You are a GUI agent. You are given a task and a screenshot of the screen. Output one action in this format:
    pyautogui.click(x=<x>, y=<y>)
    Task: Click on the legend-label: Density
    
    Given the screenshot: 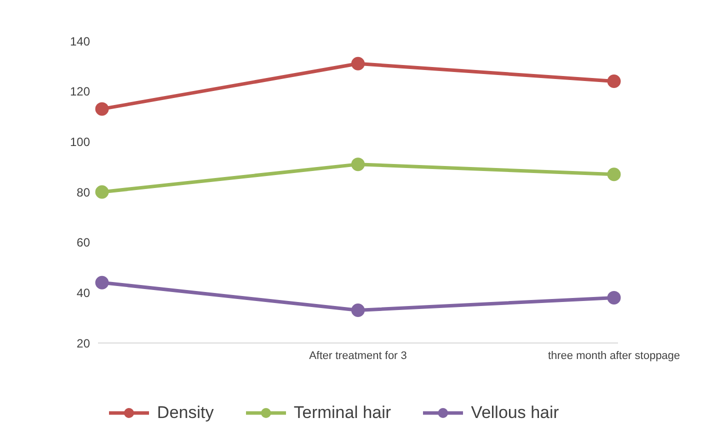 What is the action you would take?
    pyautogui.click(x=185, y=413)
    